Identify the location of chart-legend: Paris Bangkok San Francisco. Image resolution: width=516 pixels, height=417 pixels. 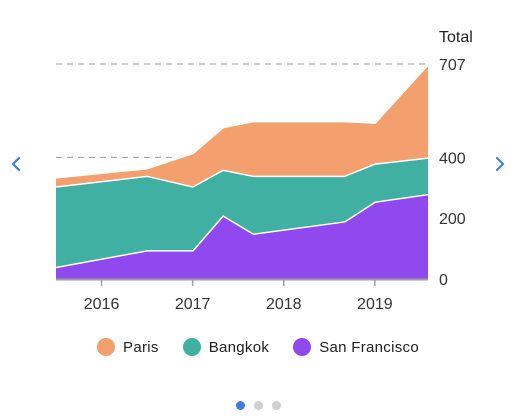
(258, 347).